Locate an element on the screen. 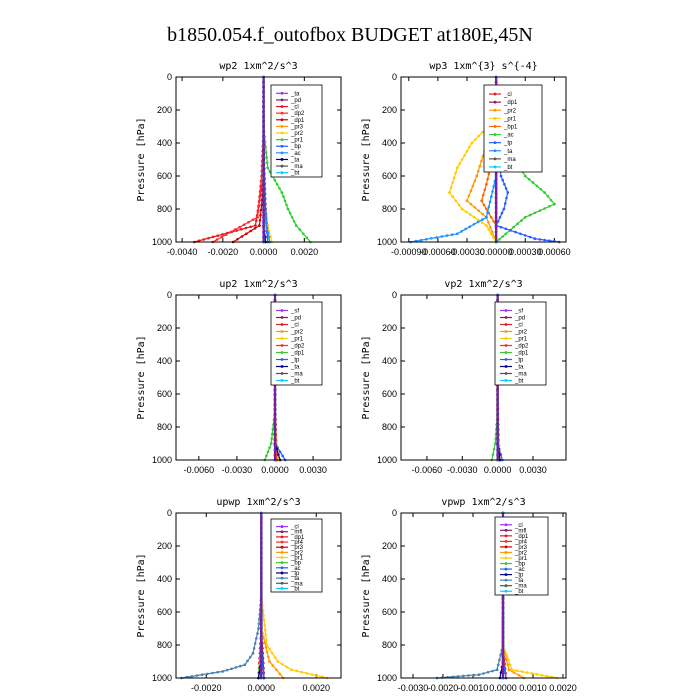 Image resolution: width=700 pixels, height=700 pixels. panel-title: vpwp 1xm^2/s^3 is located at coordinates (483, 502).